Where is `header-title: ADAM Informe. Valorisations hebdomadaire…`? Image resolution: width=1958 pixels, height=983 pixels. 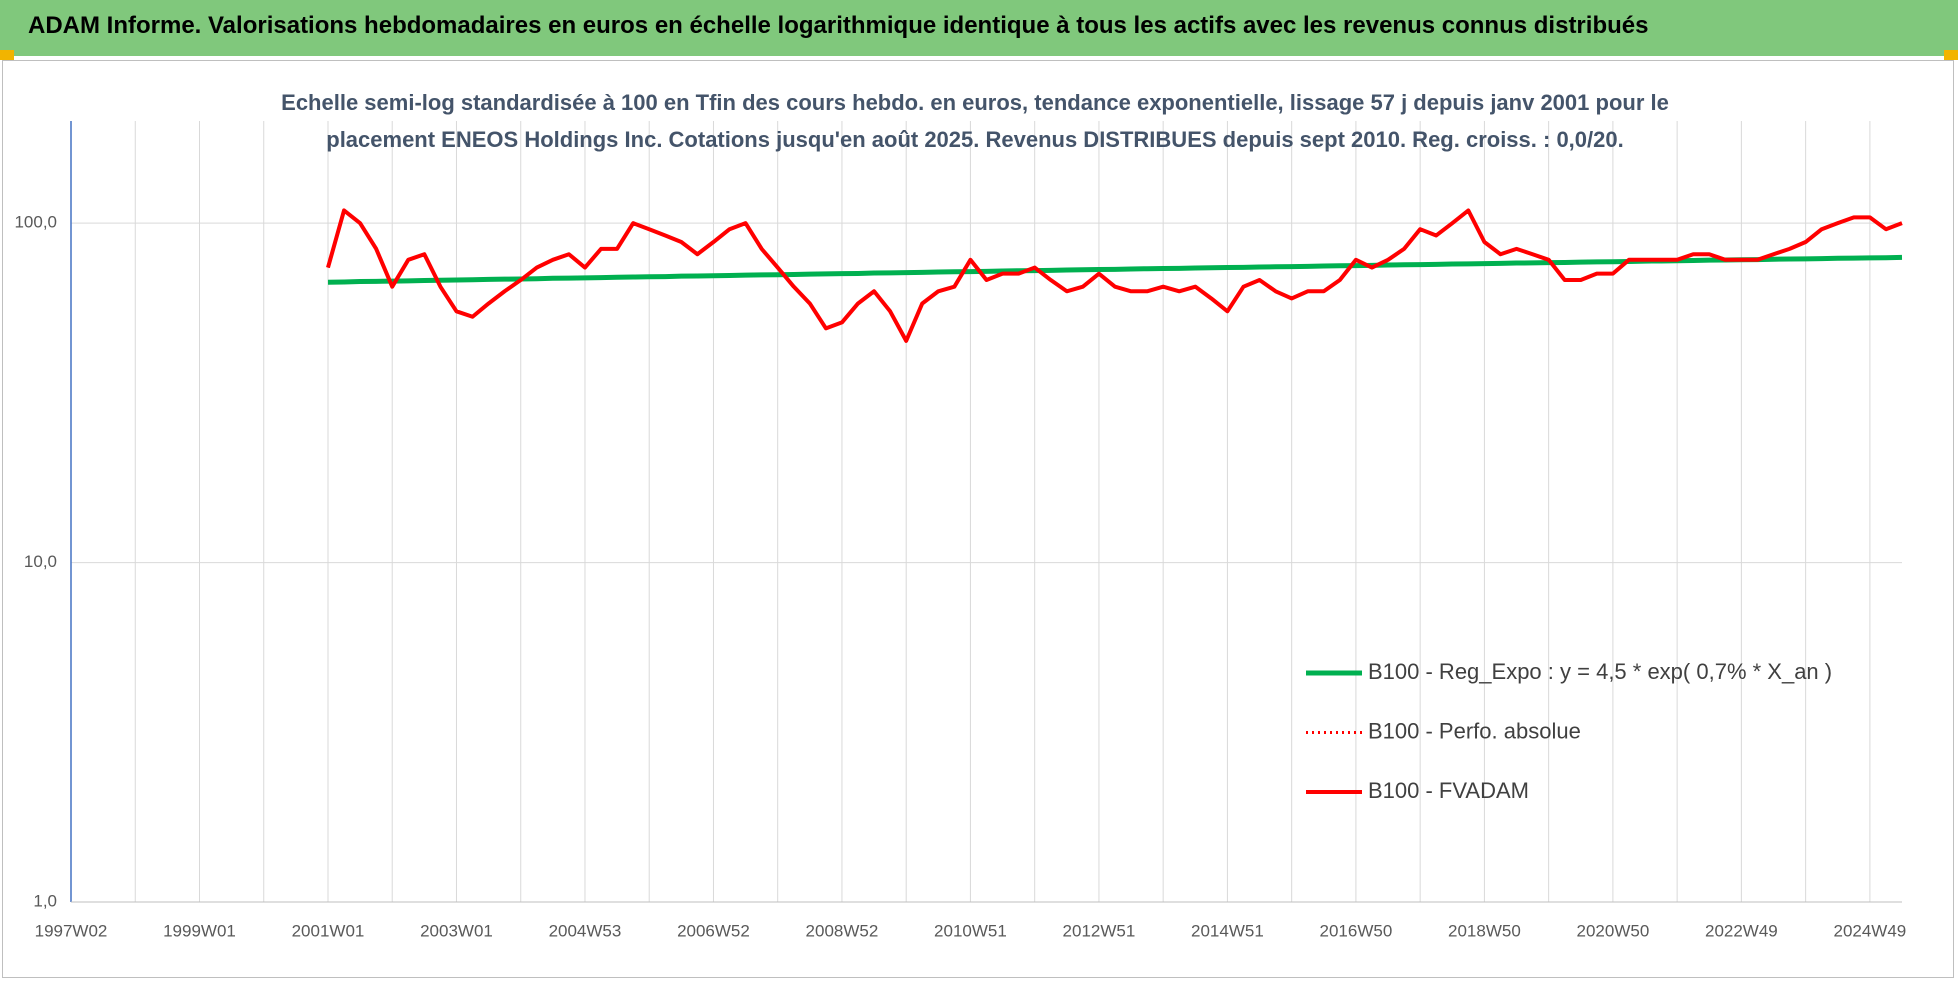 header-title: ADAM Informe. Valorisations hebdomadaire… is located at coordinates (838, 25).